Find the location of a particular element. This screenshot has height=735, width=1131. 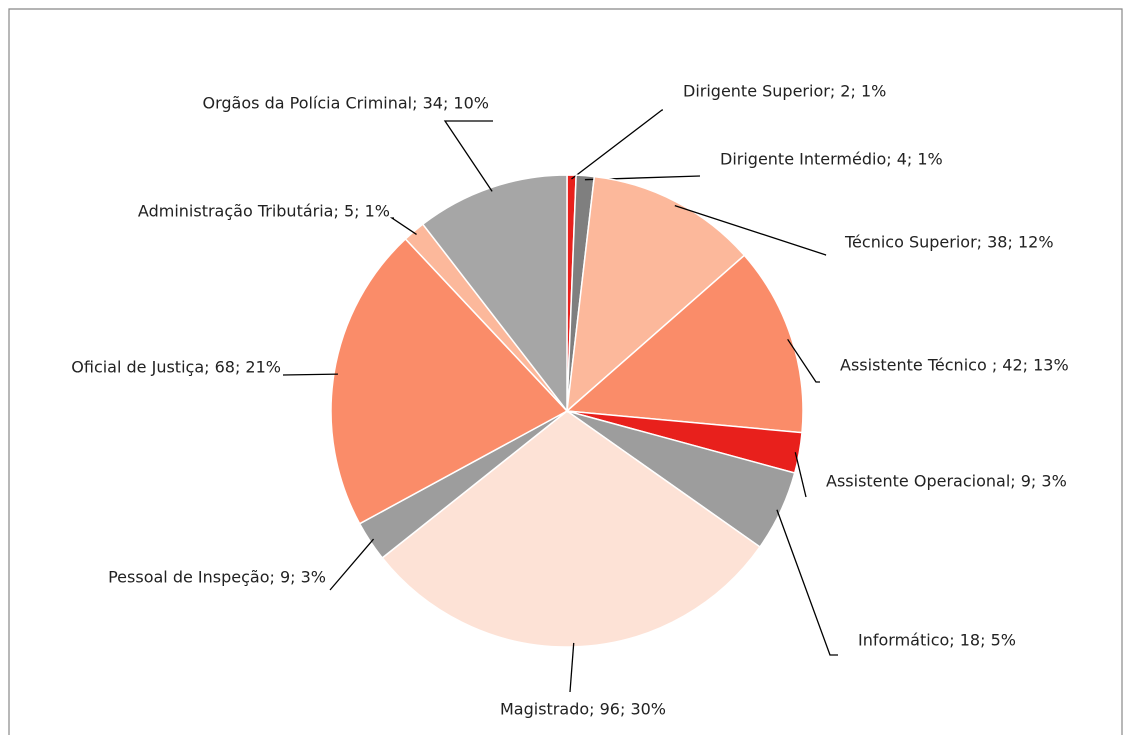

data-label: Informático; 18; 5% is located at coordinates (937, 640).